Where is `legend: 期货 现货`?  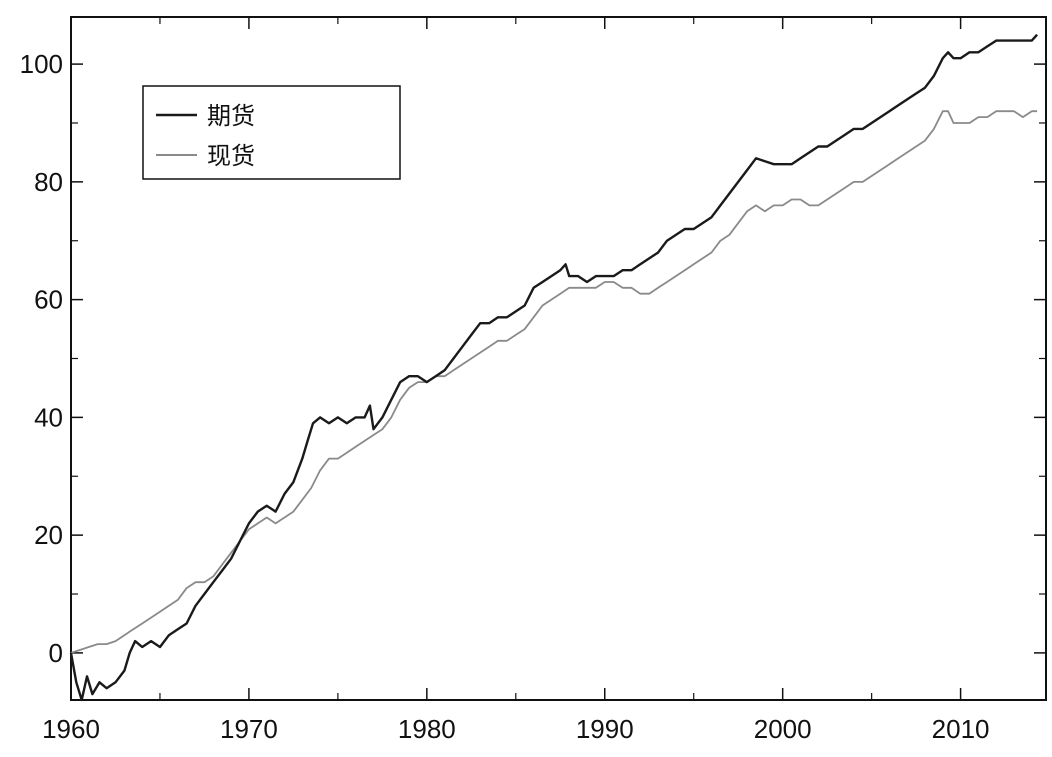 legend: 期货 现货 is located at coordinates (271, 132).